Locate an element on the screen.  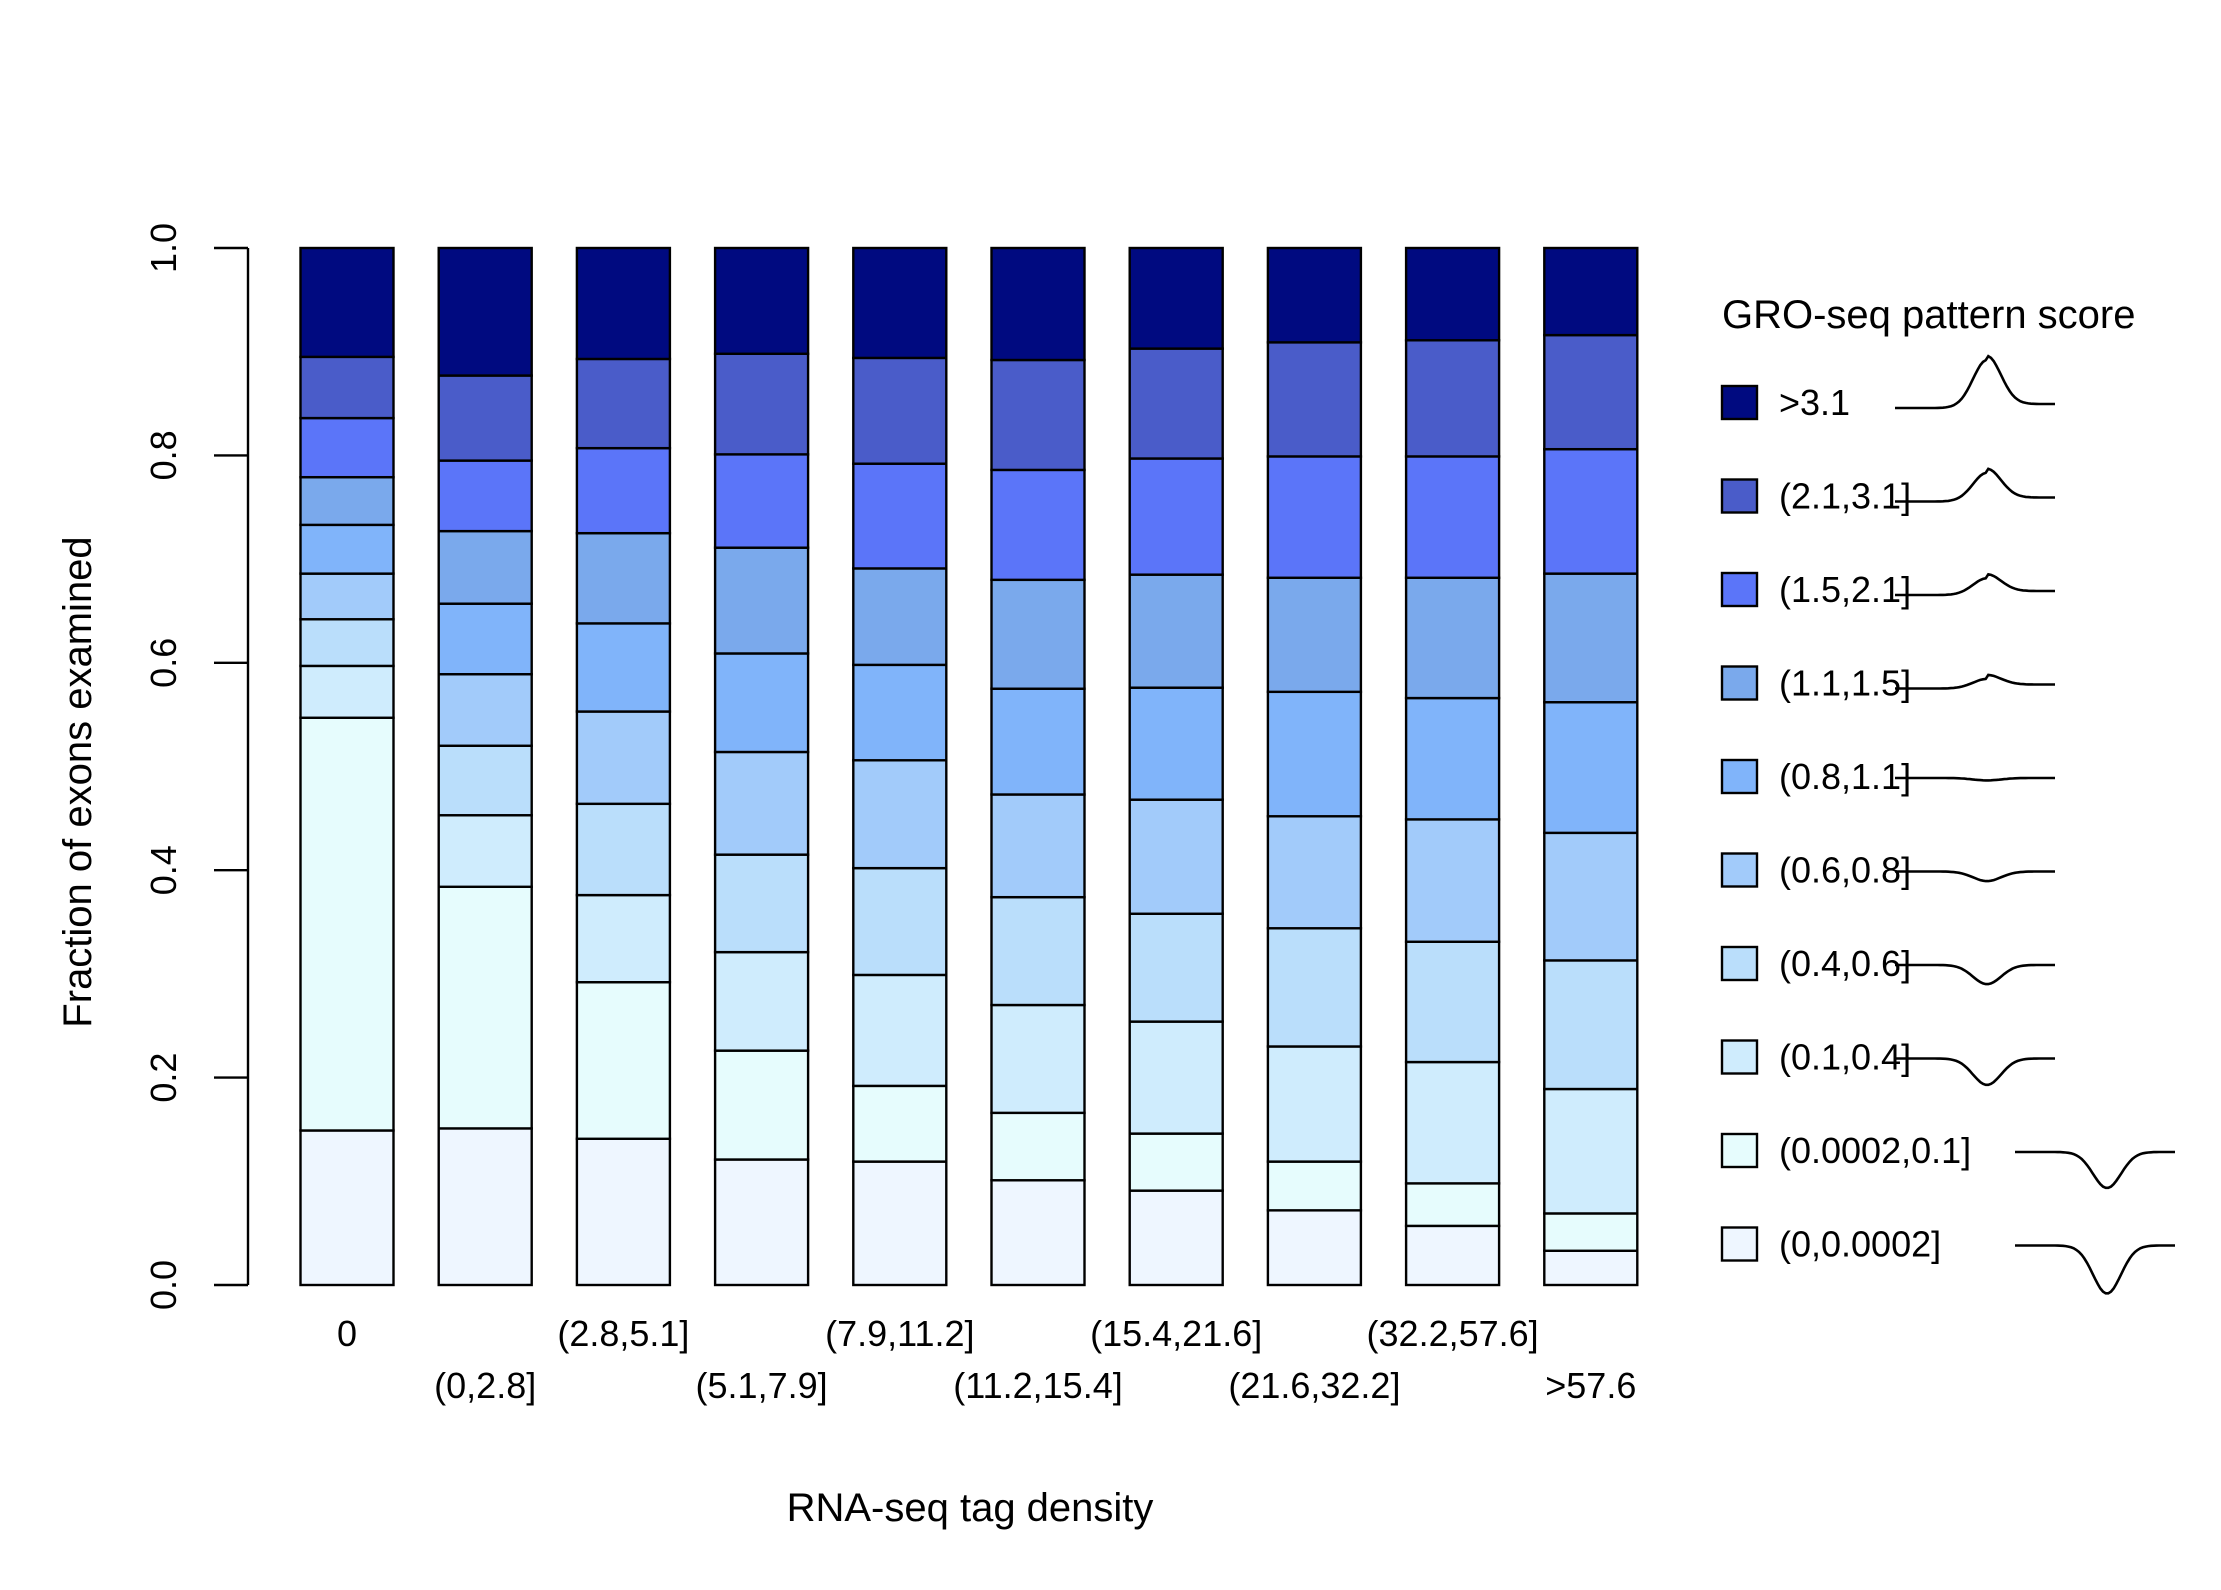
x-tick-label: (5.1,7.9] is located at coordinates (762, 1385).